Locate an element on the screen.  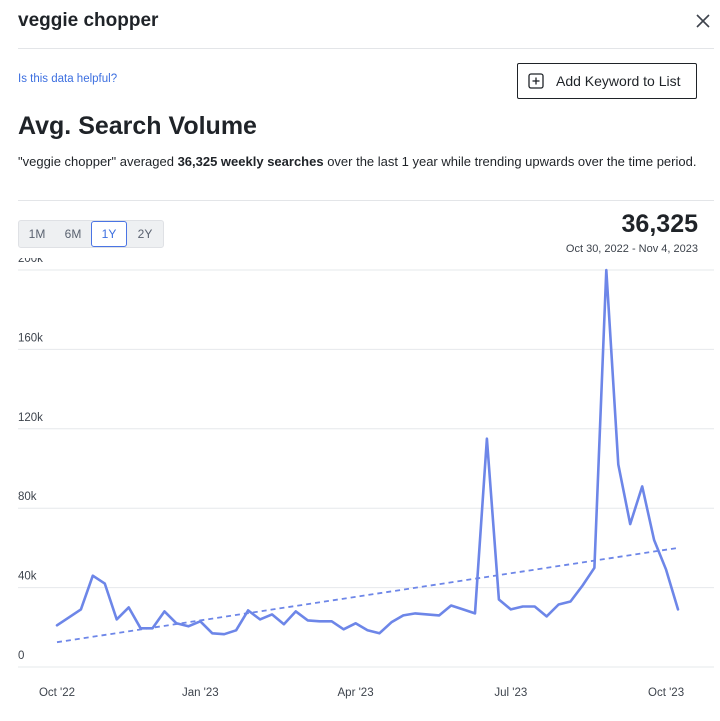
close-icon is located at coordinates (703, 21).